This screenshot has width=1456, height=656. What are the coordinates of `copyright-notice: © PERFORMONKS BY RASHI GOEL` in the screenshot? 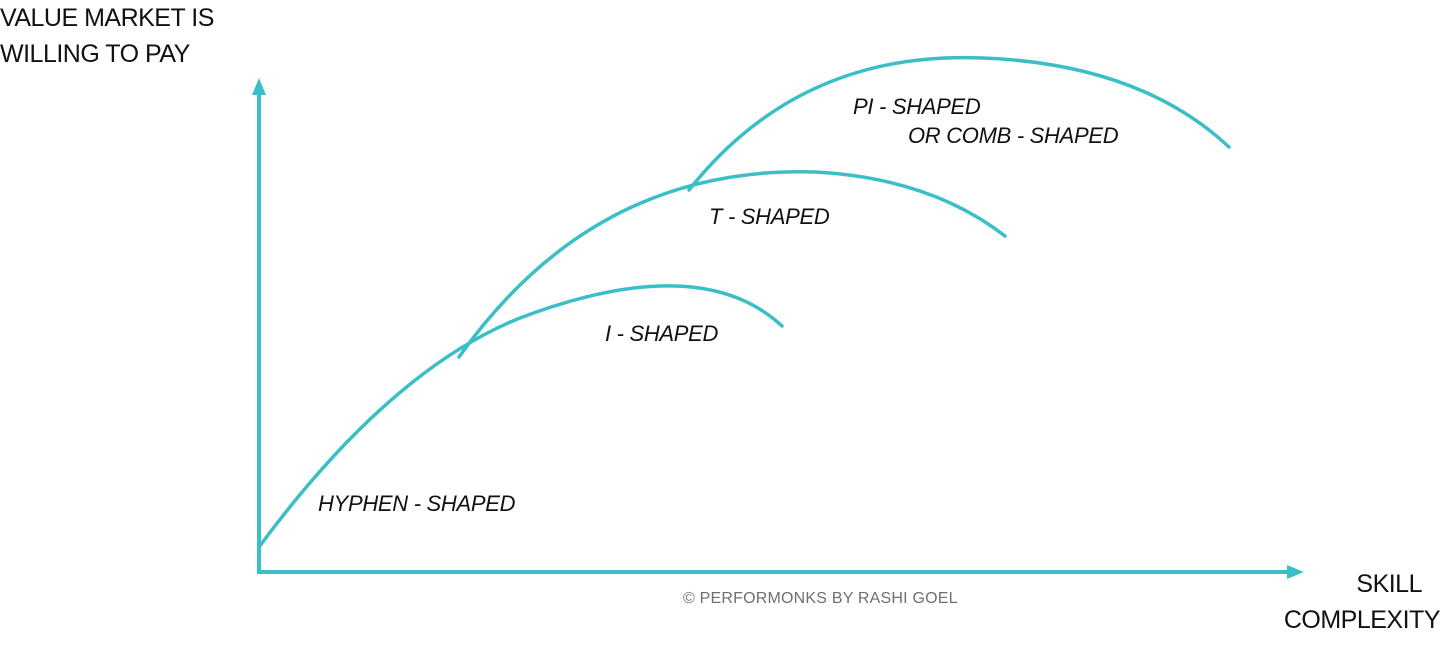 It's located at (820, 598).